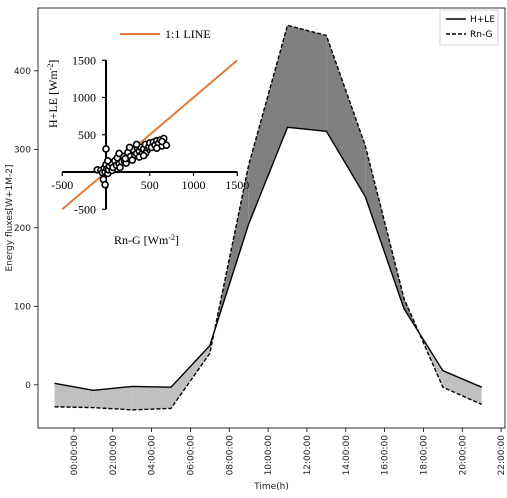 The height and width of the screenshot is (498, 507). I want to click on x-tick-label: 00:00:00, so click(75, 455).